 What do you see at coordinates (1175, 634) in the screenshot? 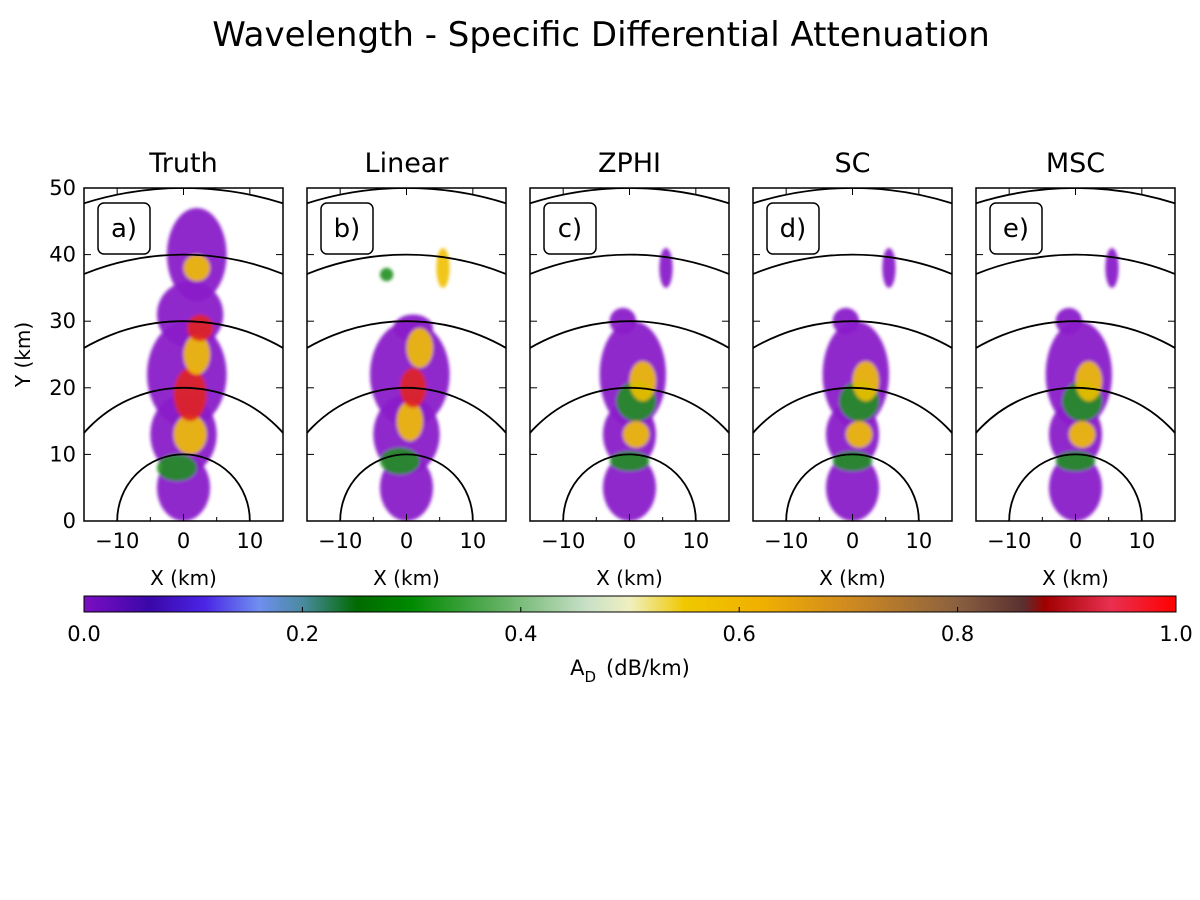
I see `colorbar-tick-label: 1.0` at bounding box center [1175, 634].